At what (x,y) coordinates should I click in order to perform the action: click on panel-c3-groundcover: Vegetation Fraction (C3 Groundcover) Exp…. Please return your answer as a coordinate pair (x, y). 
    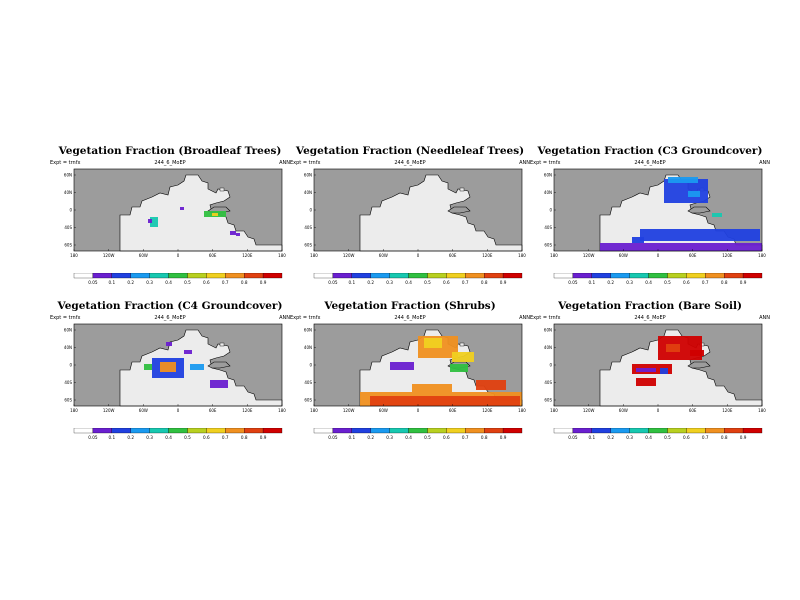
    Looking at the image, I should click on (650, 225).